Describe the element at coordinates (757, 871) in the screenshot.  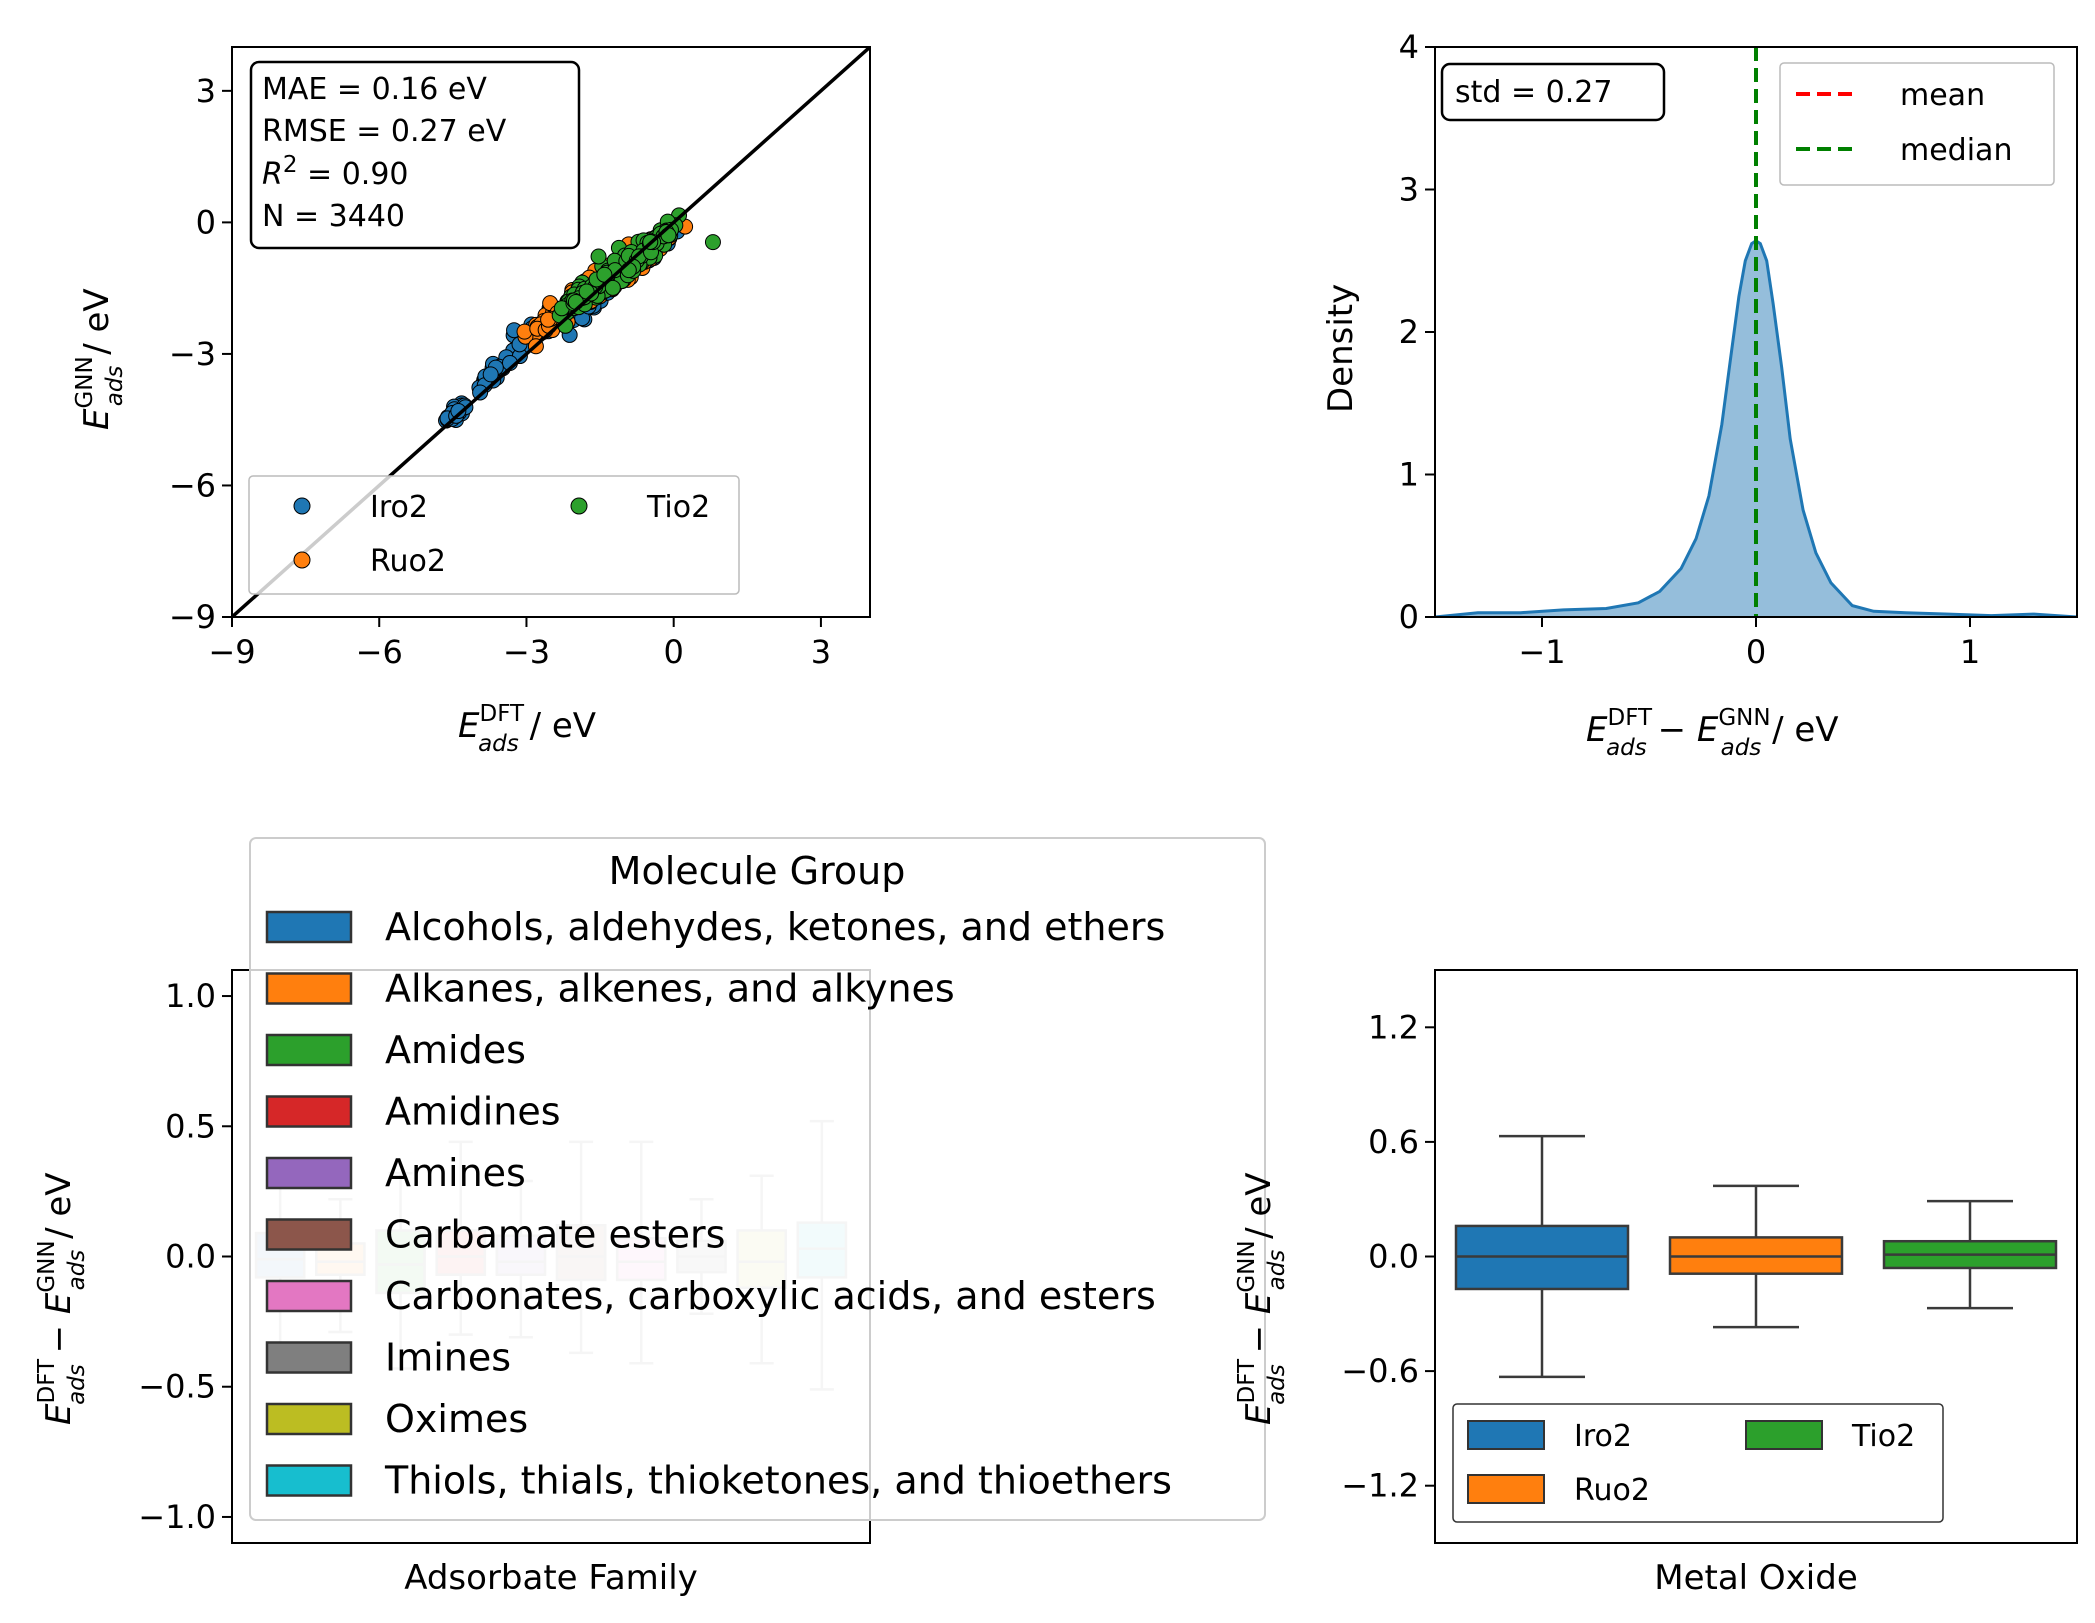
I see `legend-title: Molecule Group` at that location.